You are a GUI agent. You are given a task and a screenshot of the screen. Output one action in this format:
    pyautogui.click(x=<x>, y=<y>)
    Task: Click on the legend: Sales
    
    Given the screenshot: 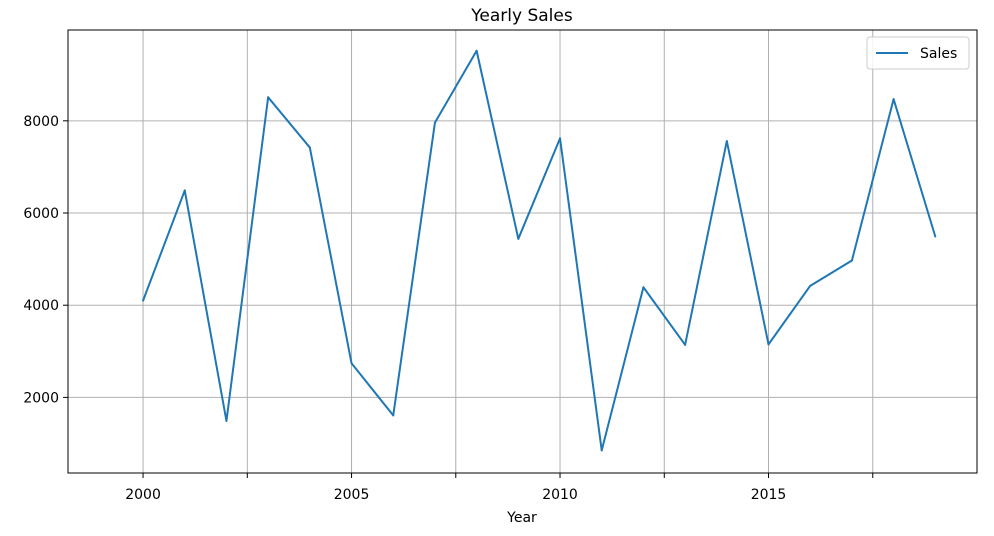 What is the action you would take?
    pyautogui.click(x=918, y=53)
    